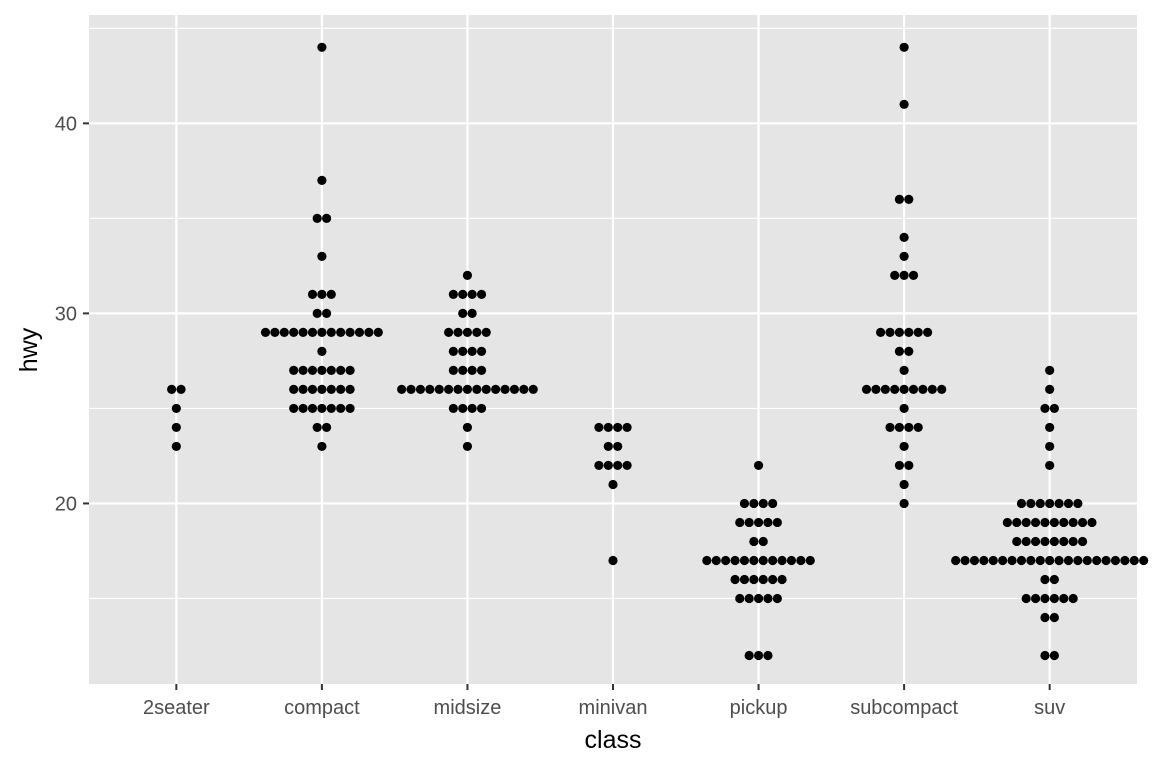  Describe the element at coordinates (468, 708) in the screenshot. I see `x-tick-label: midsize` at that location.